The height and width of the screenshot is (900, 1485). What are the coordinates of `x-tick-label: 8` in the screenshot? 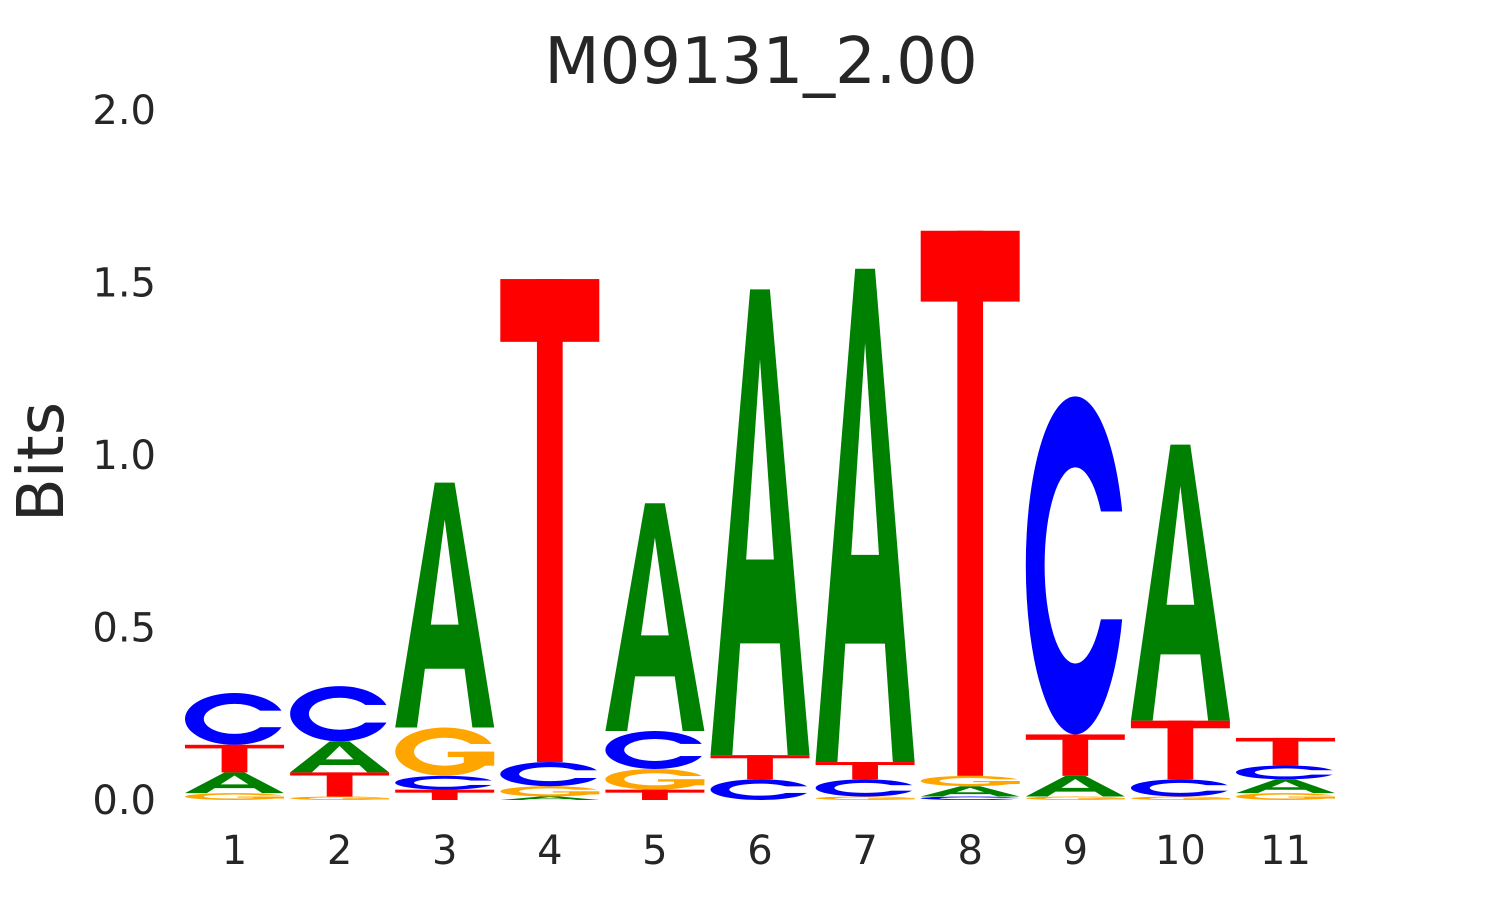 It's located at (969, 851).